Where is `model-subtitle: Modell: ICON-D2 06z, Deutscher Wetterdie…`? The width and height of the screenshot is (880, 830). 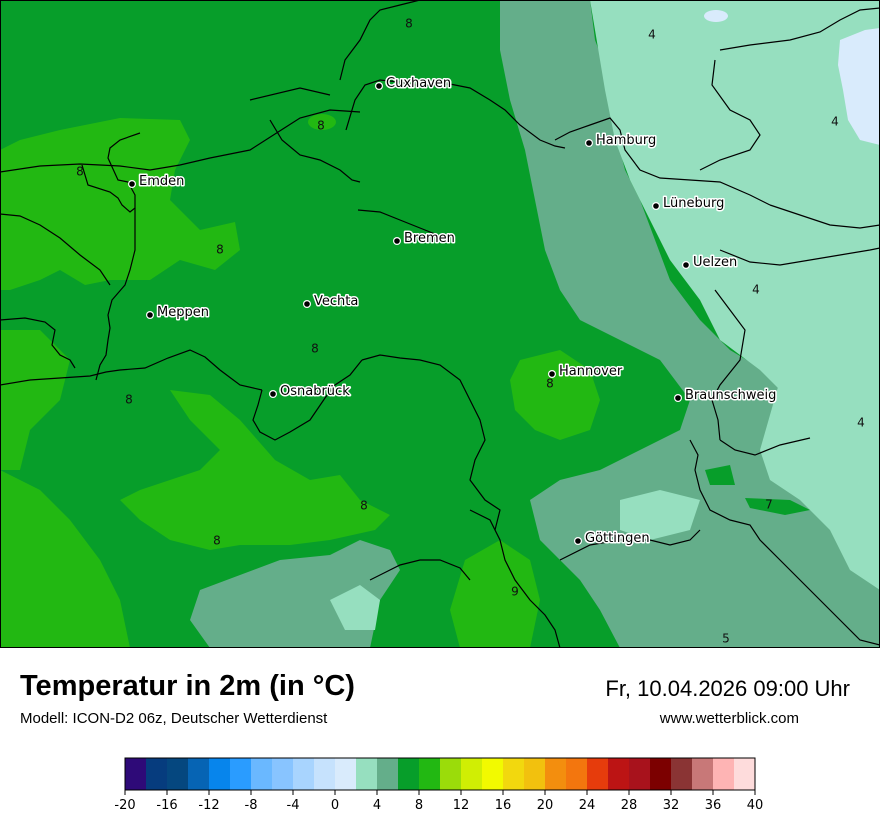 model-subtitle: Modell: ICON-D2 06z, Deutscher Wetterdie… is located at coordinates (174, 718).